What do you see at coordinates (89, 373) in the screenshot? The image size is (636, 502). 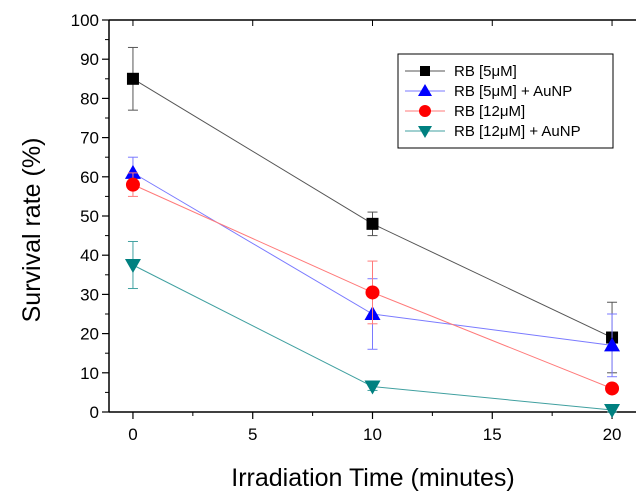 I see `y-tick-label: 10` at bounding box center [89, 373].